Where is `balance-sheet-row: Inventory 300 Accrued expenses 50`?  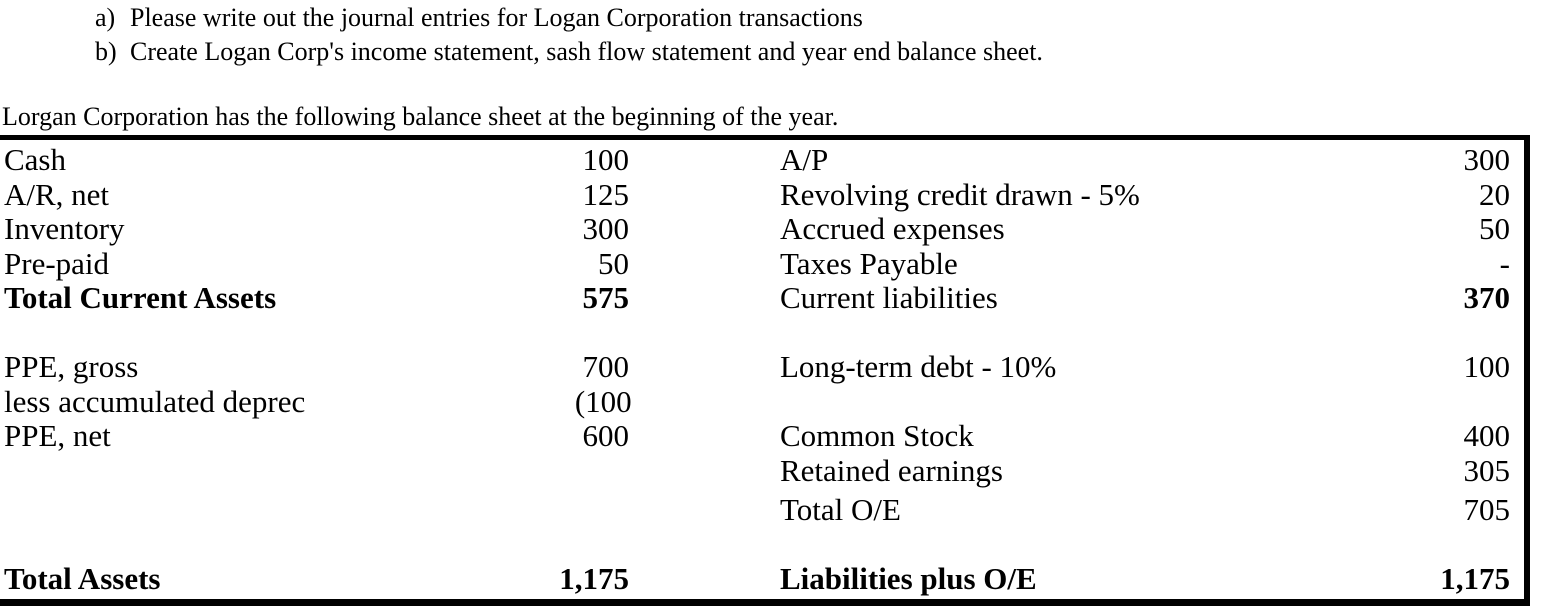
balance-sheet-row: Inventory 300 Accrued expenses 50 is located at coordinates (762, 229).